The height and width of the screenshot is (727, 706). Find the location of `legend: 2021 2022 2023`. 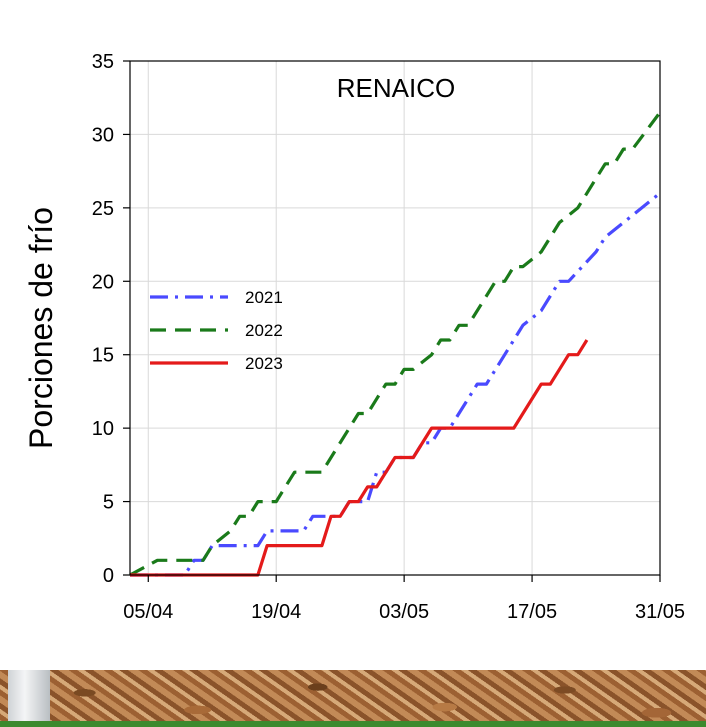

legend: 2021 2022 2023 is located at coordinates (216, 330).